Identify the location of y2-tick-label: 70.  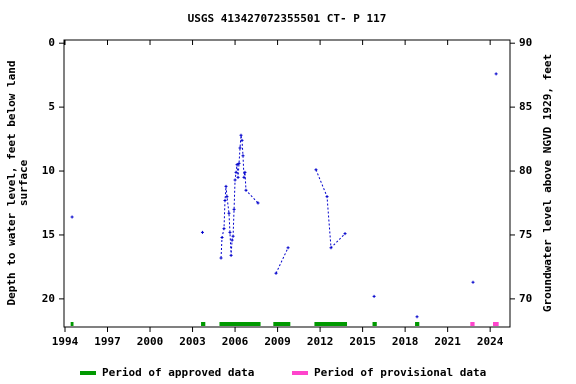
(525, 298).